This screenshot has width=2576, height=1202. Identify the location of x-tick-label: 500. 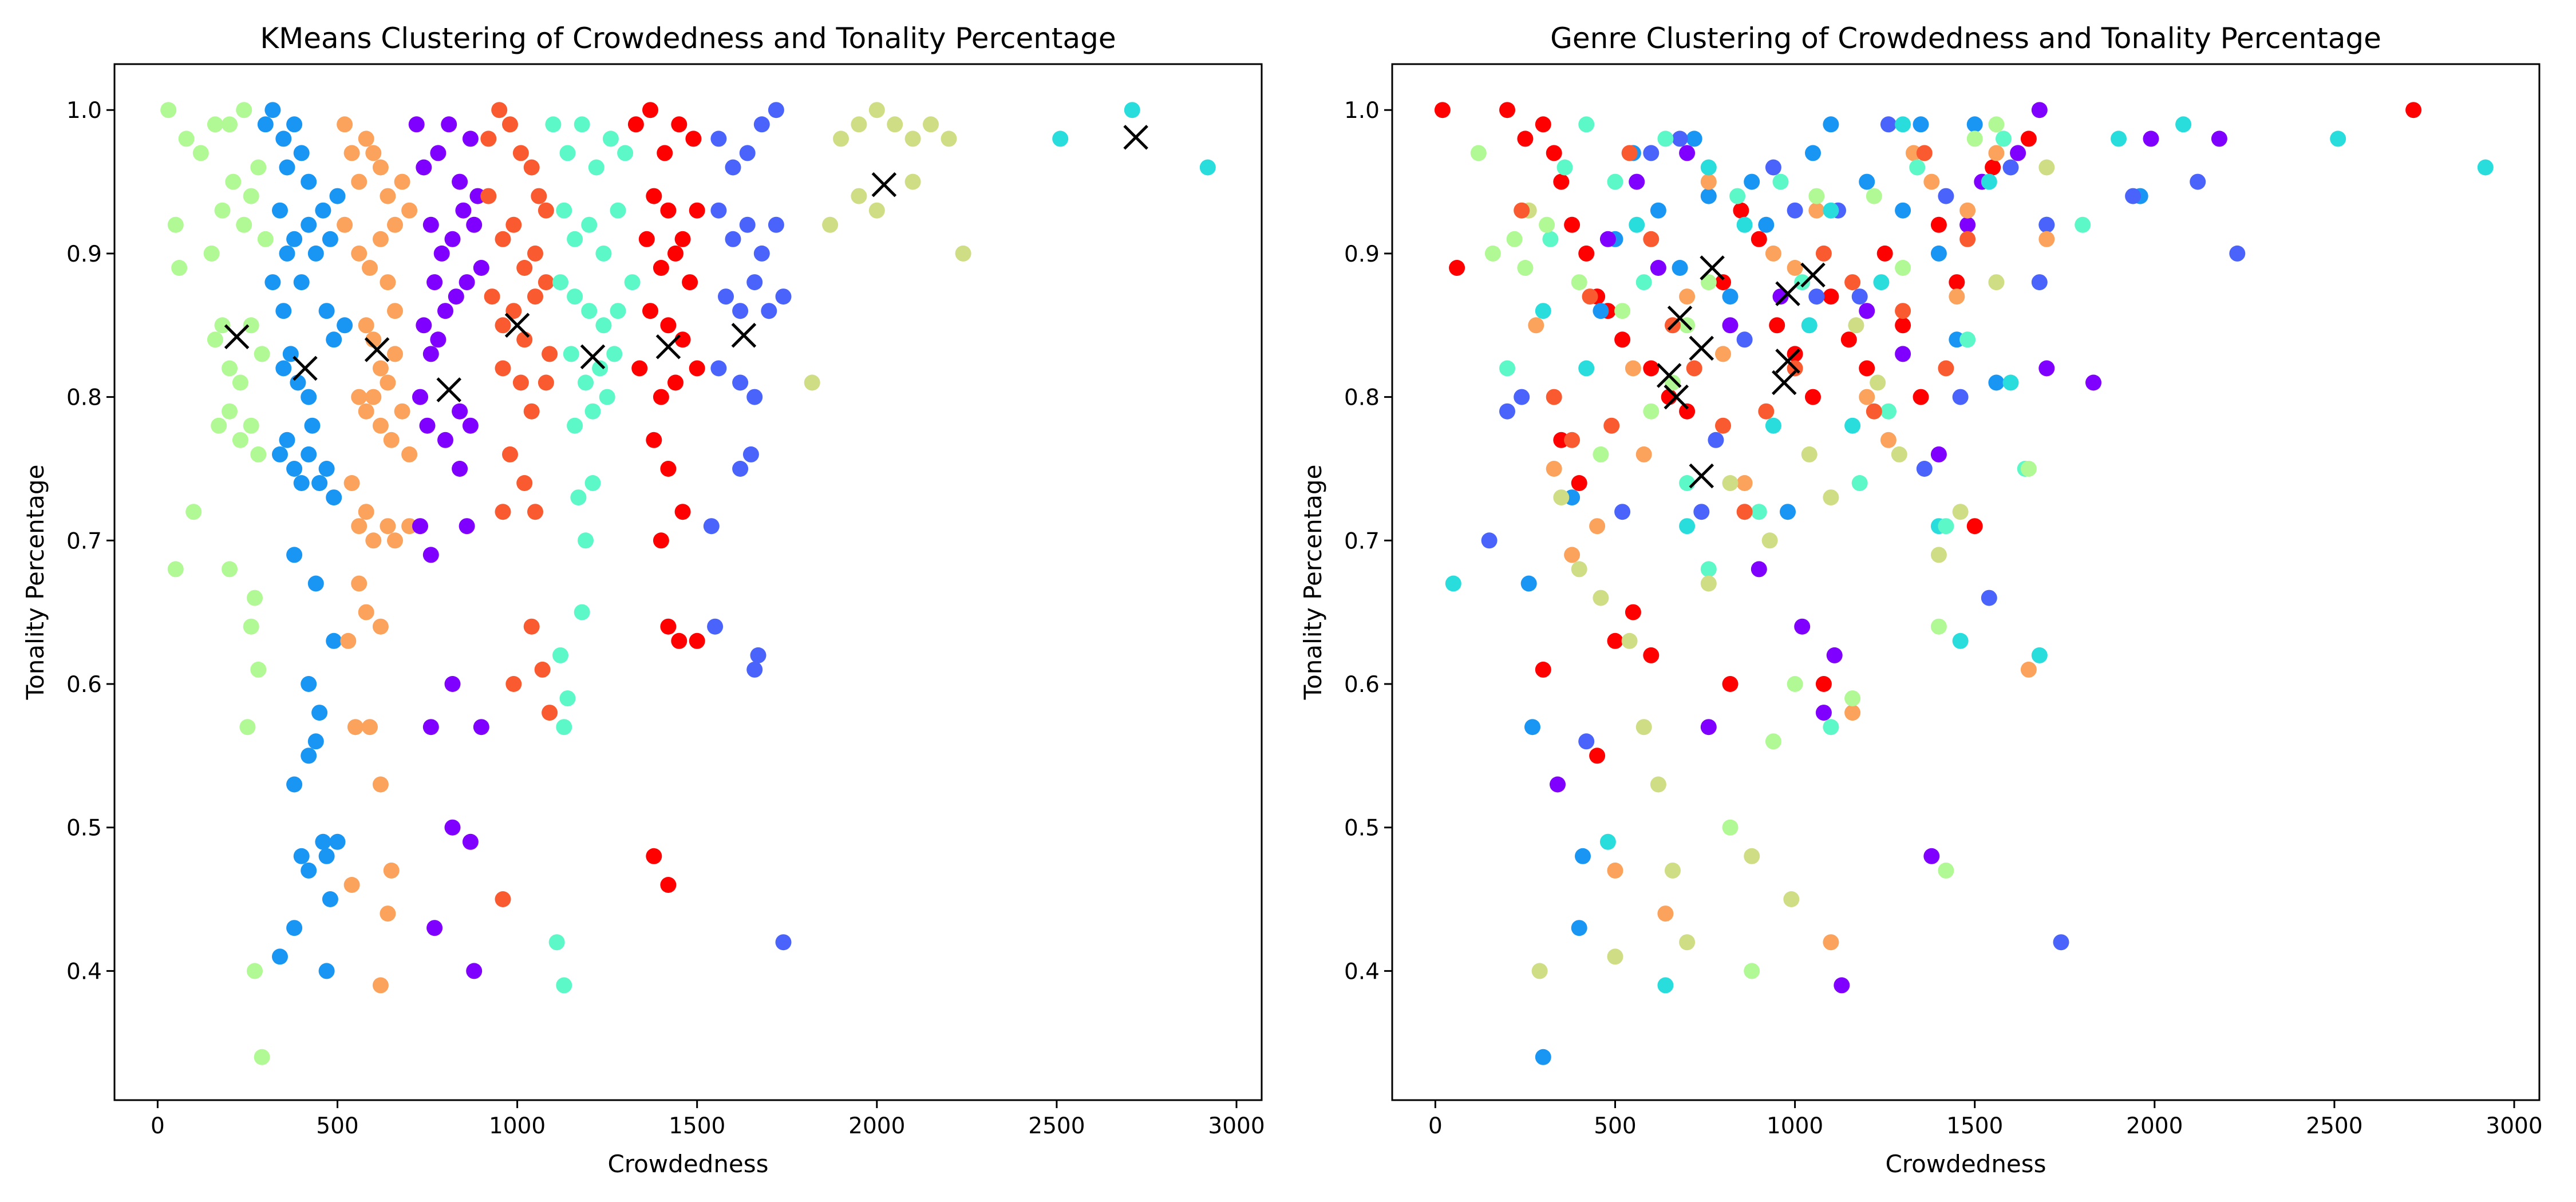
(337, 1126).